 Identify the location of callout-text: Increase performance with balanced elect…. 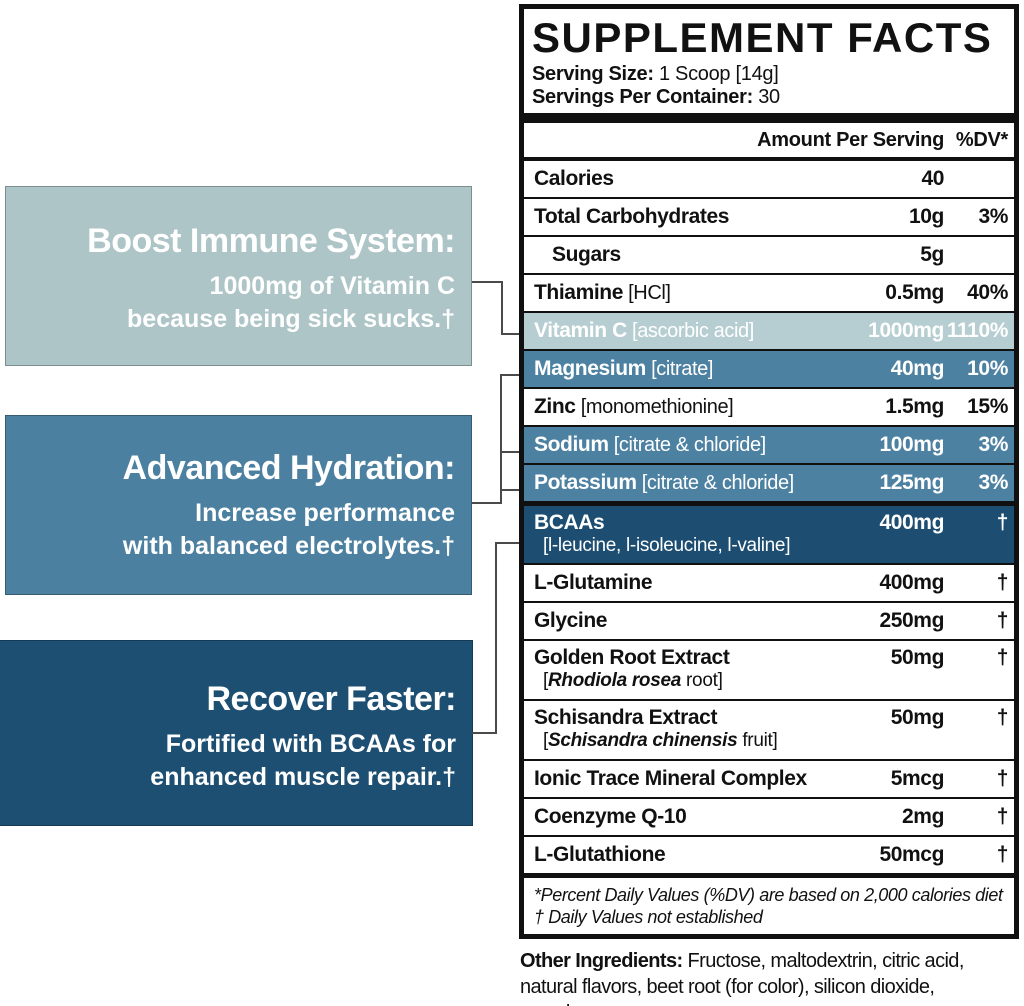
(288, 529).